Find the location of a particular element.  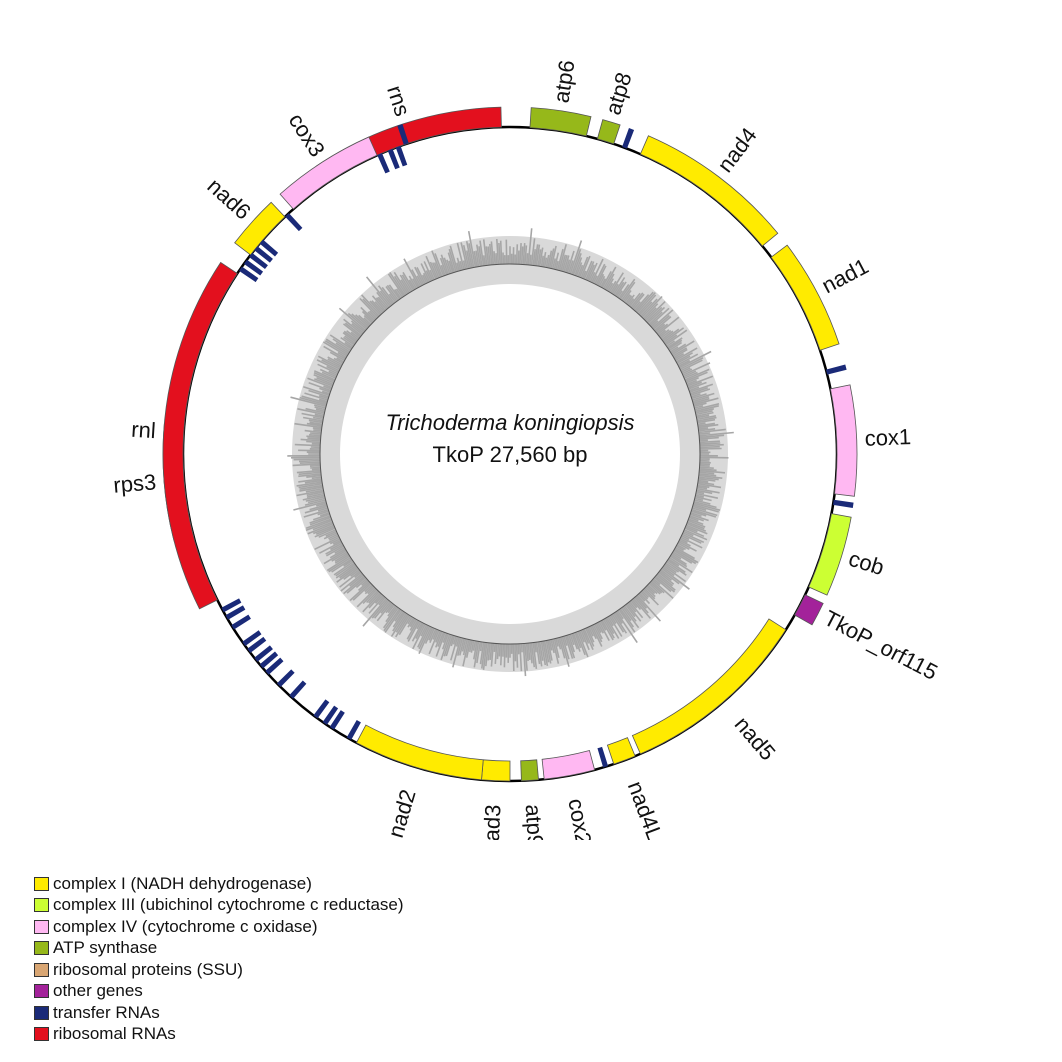

legend-item-ribosomal-rnas: ribosomal RNAs is located at coordinates (219, 1035).